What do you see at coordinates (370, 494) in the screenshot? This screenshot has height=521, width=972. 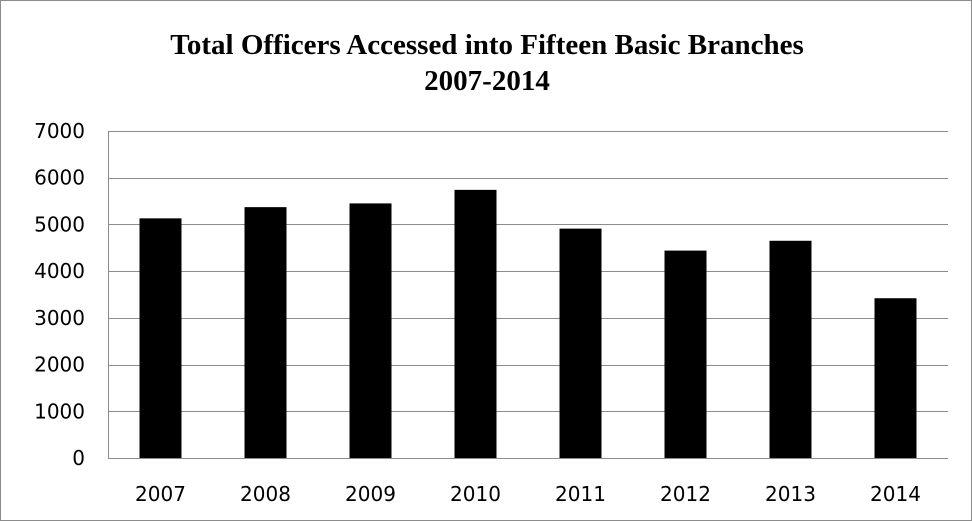 I see `x-tick-label: 2009` at bounding box center [370, 494].